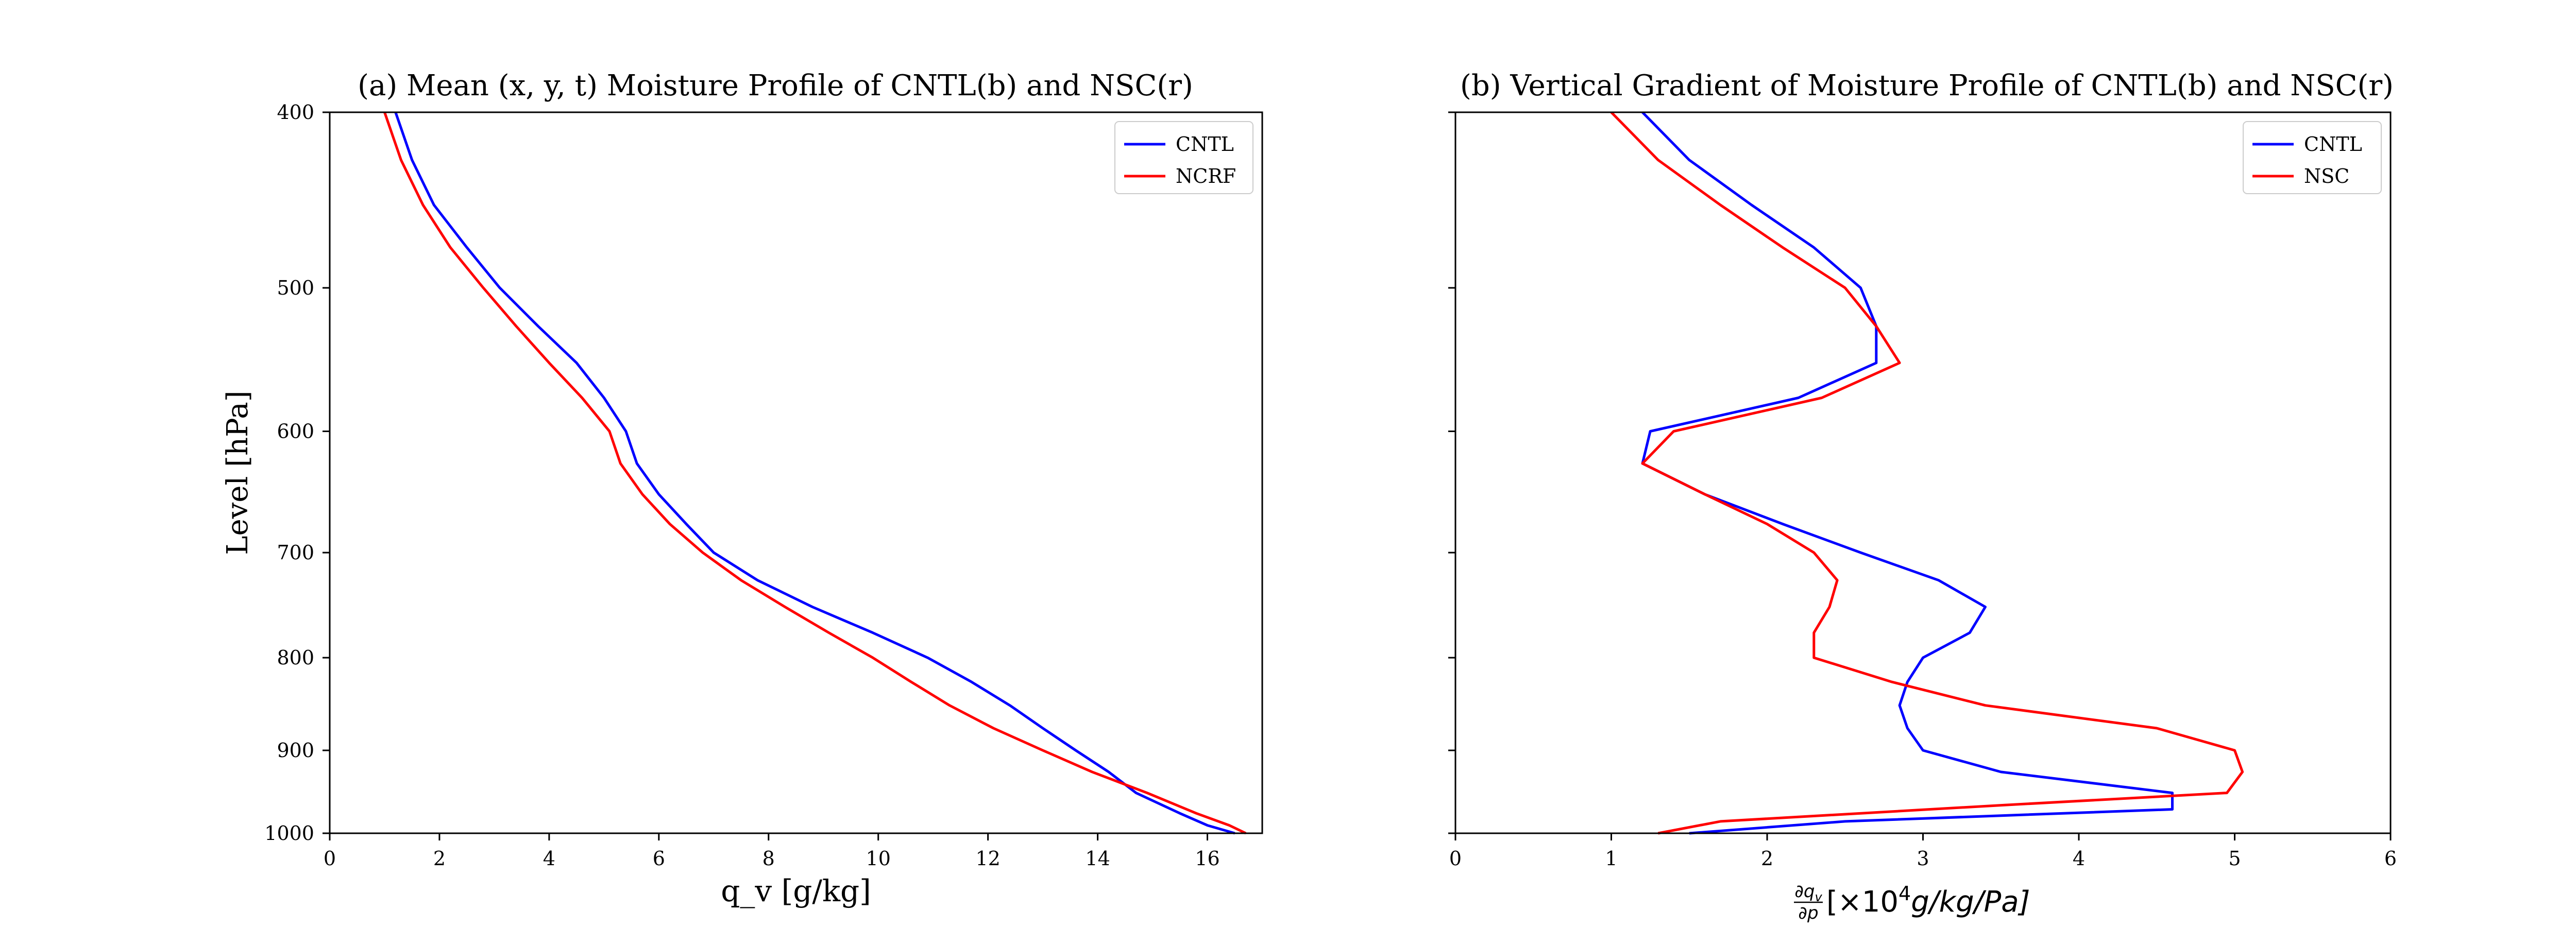 This screenshot has height=927, width=2576. I want to click on panel-a-x-tick-label: 14, so click(1097, 859).